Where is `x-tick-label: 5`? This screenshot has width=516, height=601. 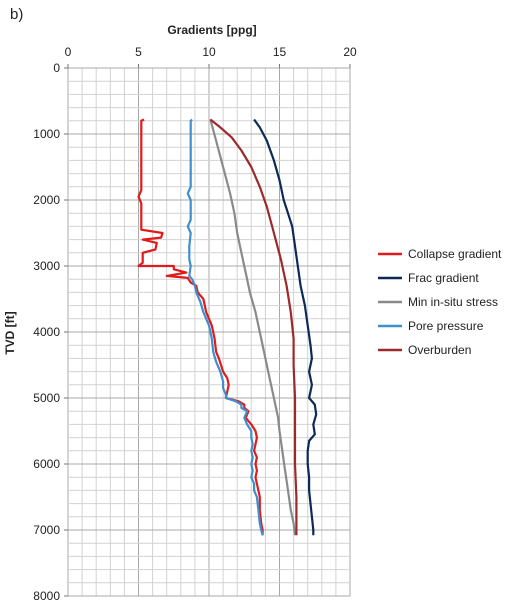
x-tick-label: 5 is located at coordinates (138, 52).